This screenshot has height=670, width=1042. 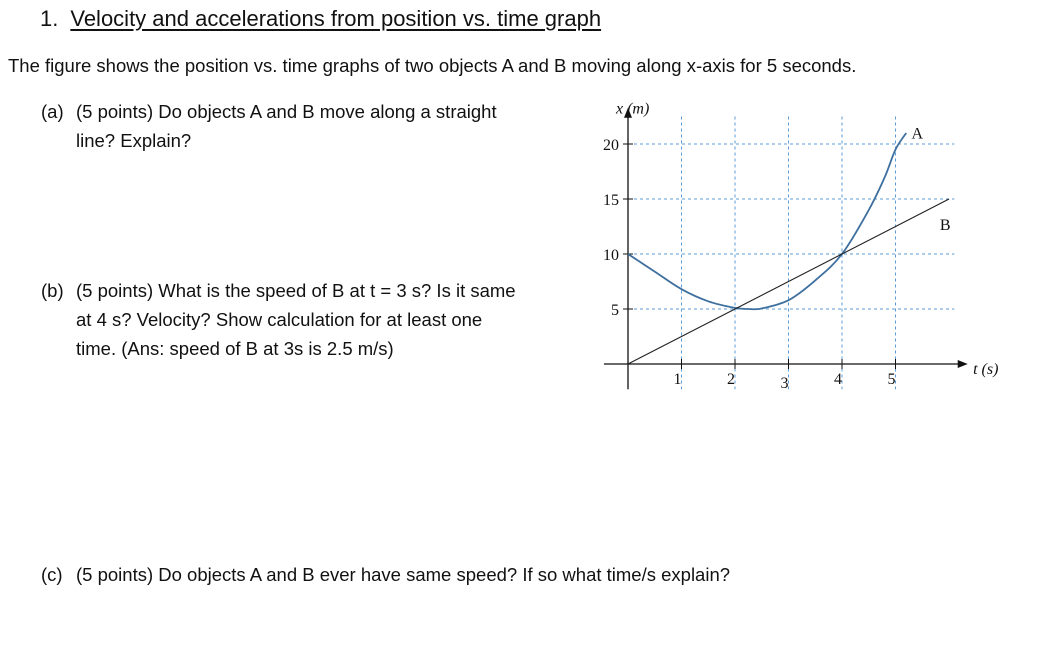 I want to click on question-c-label: (c), so click(x=52, y=574).